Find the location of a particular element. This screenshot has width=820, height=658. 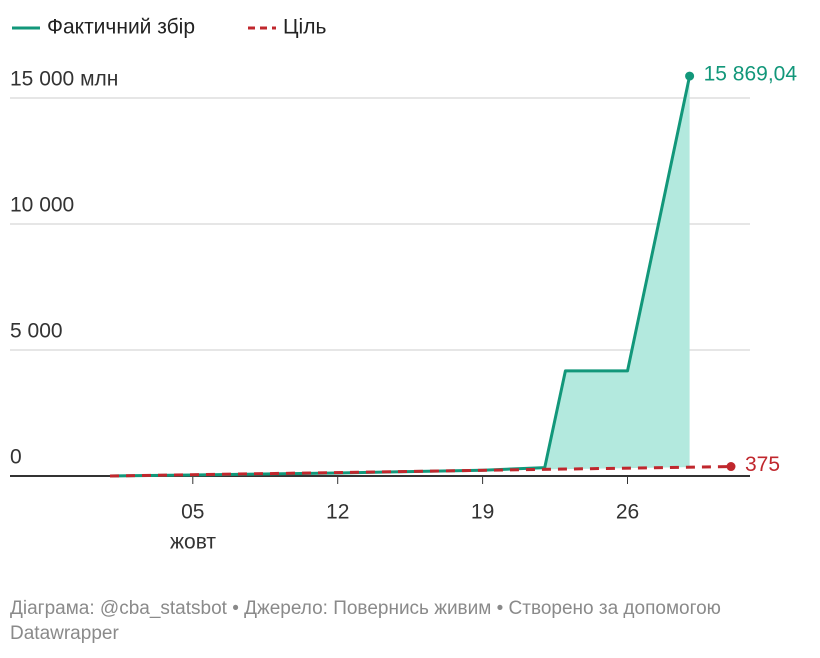

y-tick-label: 10 000 is located at coordinates (42, 205).